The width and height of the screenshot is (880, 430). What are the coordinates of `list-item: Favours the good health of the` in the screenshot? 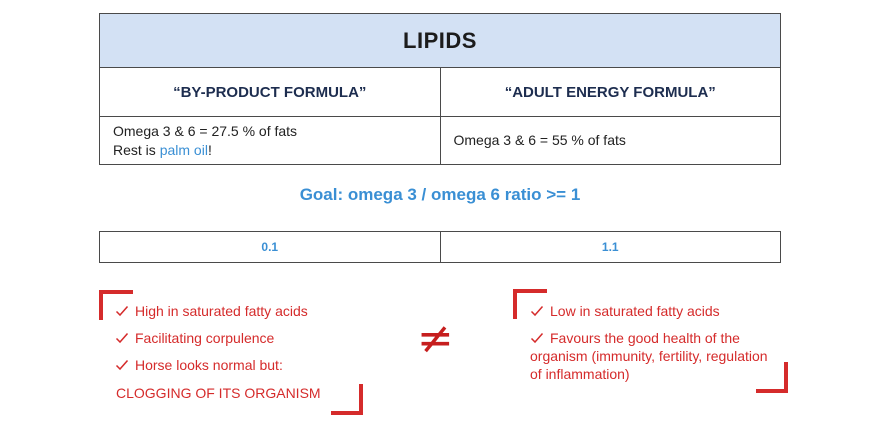 It's located at (635, 338).